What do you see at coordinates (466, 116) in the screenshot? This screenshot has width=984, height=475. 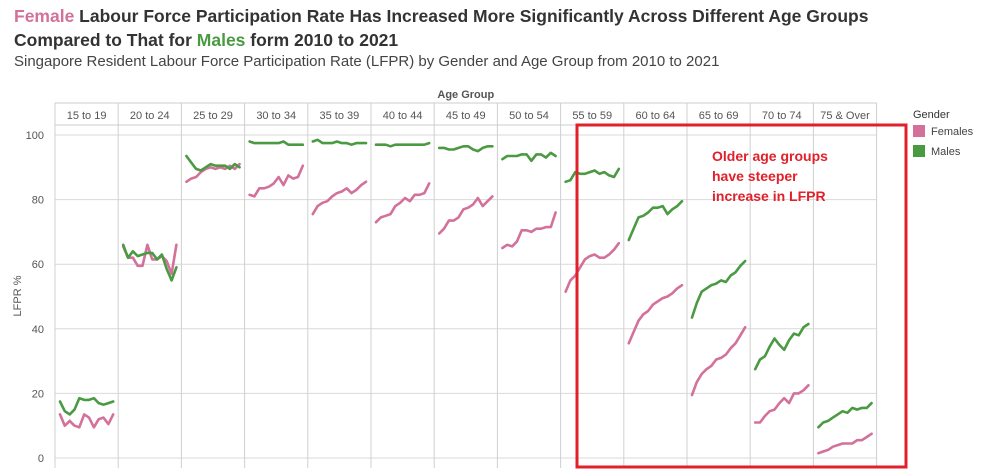 I see `group-label: 45 to 49` at bounding box center [466, 116].